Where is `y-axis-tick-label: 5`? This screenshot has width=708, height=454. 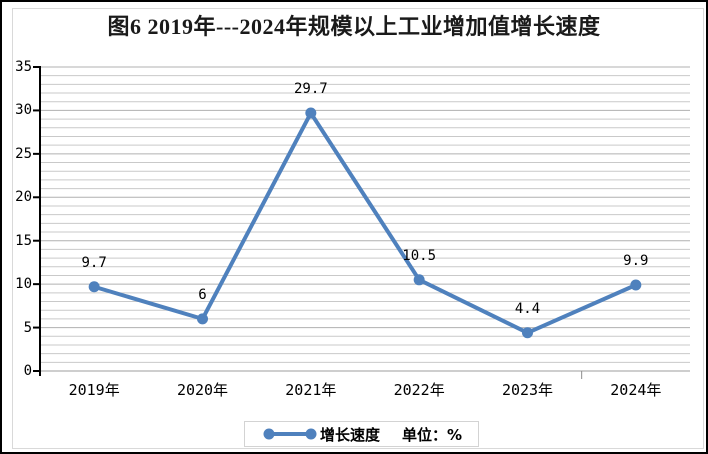 y-axis-tick-label: 5 is located at coordinates (27, 327).